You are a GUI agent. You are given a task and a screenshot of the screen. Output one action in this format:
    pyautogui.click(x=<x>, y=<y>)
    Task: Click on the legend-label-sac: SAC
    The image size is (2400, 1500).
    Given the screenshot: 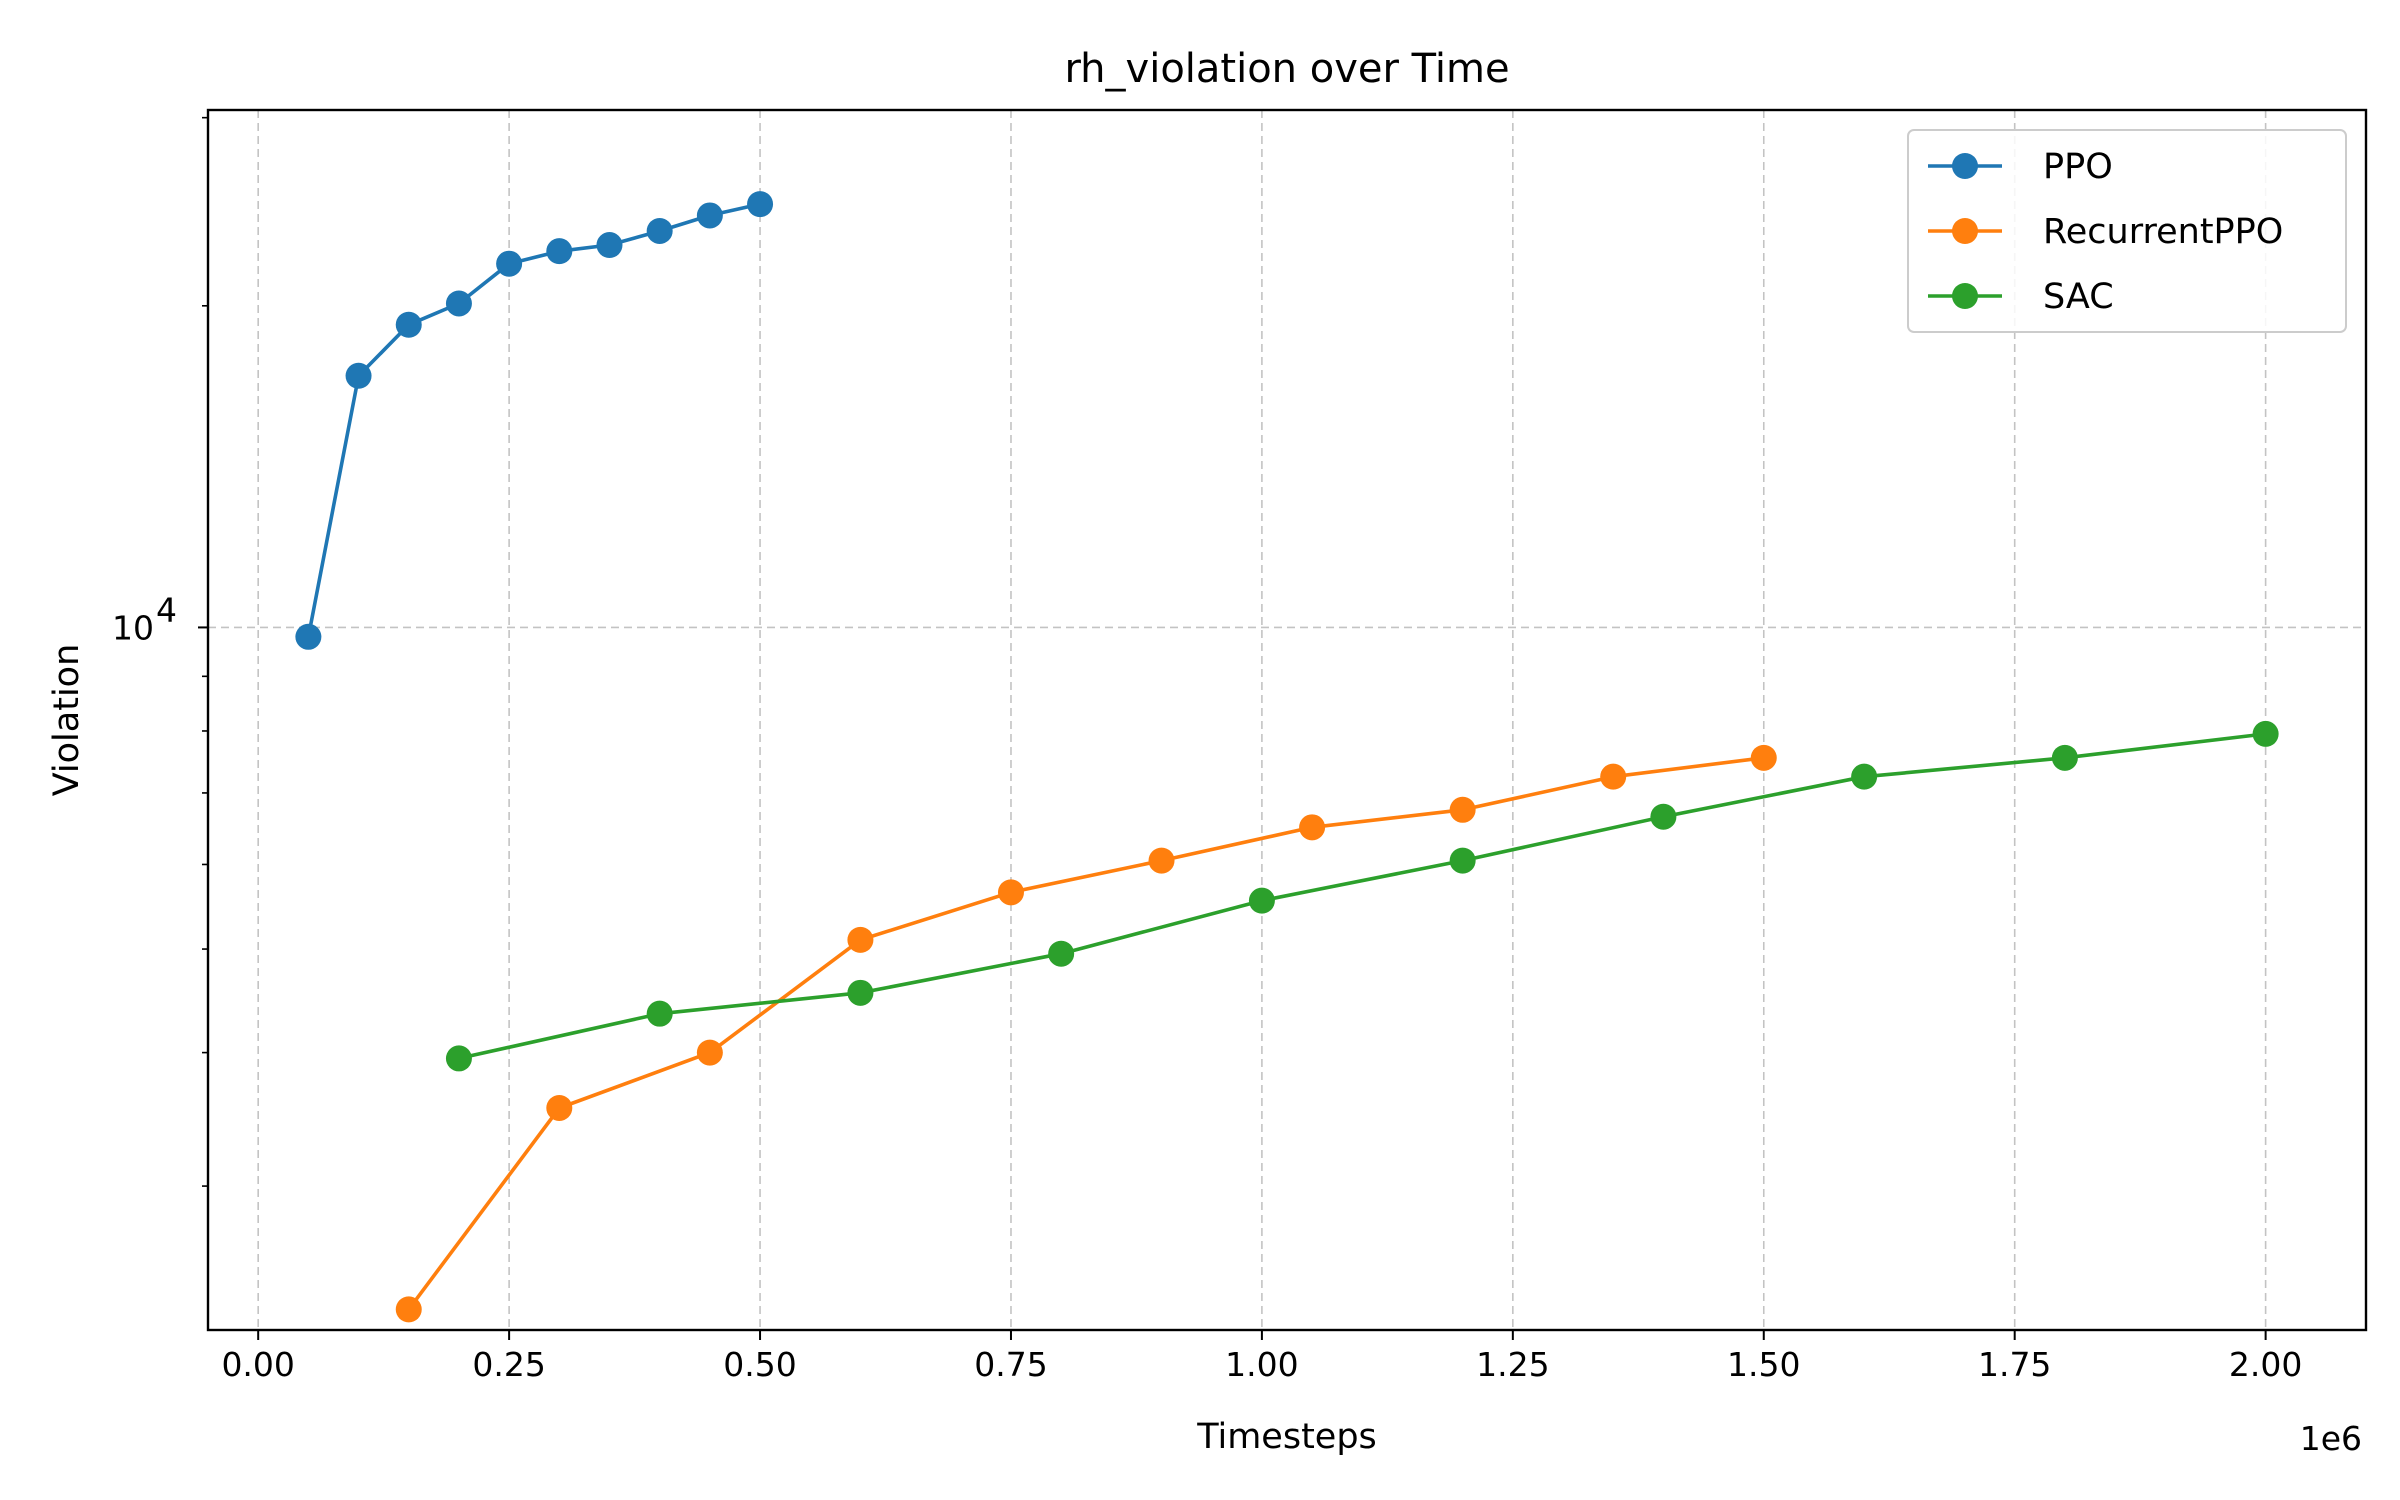 What is the action you would take?
    pyautogui.click(x=2078, y=297)
    